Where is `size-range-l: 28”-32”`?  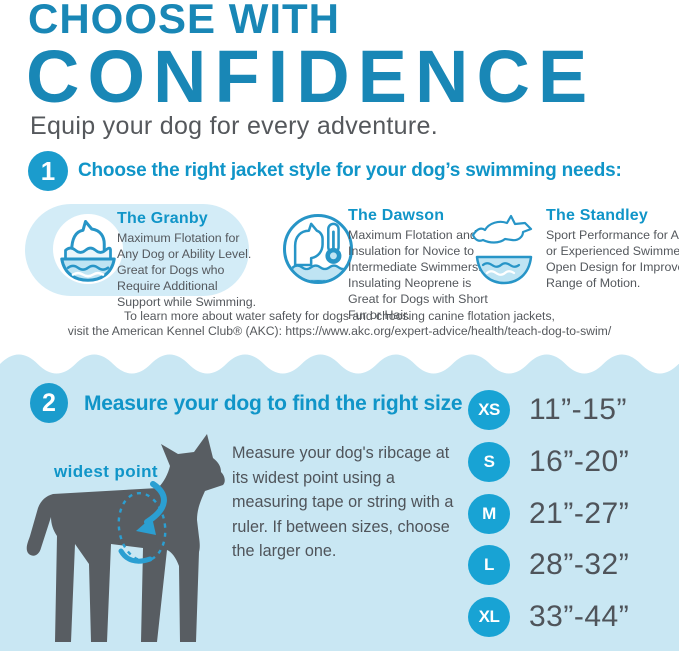 size-range-l: 28”-32” is located at coordinates (579, 564).